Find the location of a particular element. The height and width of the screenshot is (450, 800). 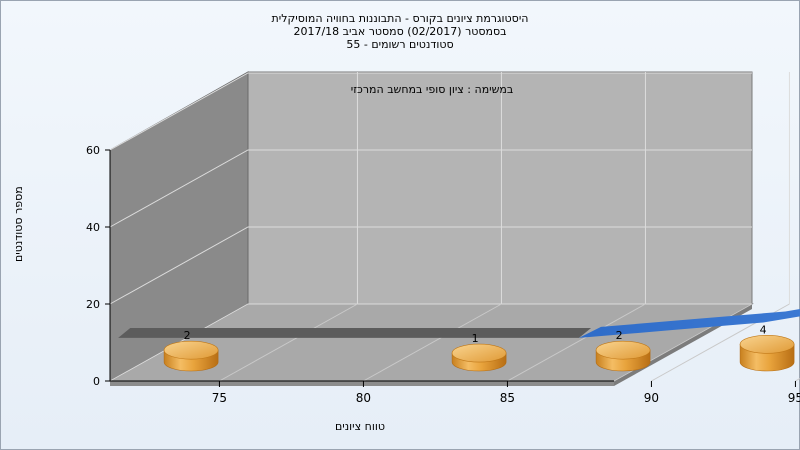

floor-edge is located at coordinates (362, 383).